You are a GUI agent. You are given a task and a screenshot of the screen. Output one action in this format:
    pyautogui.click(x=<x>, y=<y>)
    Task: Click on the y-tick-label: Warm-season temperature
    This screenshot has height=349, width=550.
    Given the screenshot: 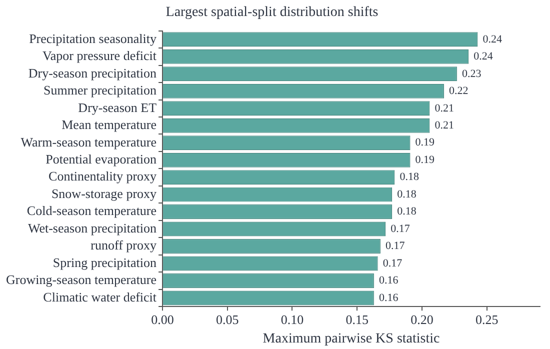 What is the action you would take?
    pyautogui.click(x=88, y=142)
    